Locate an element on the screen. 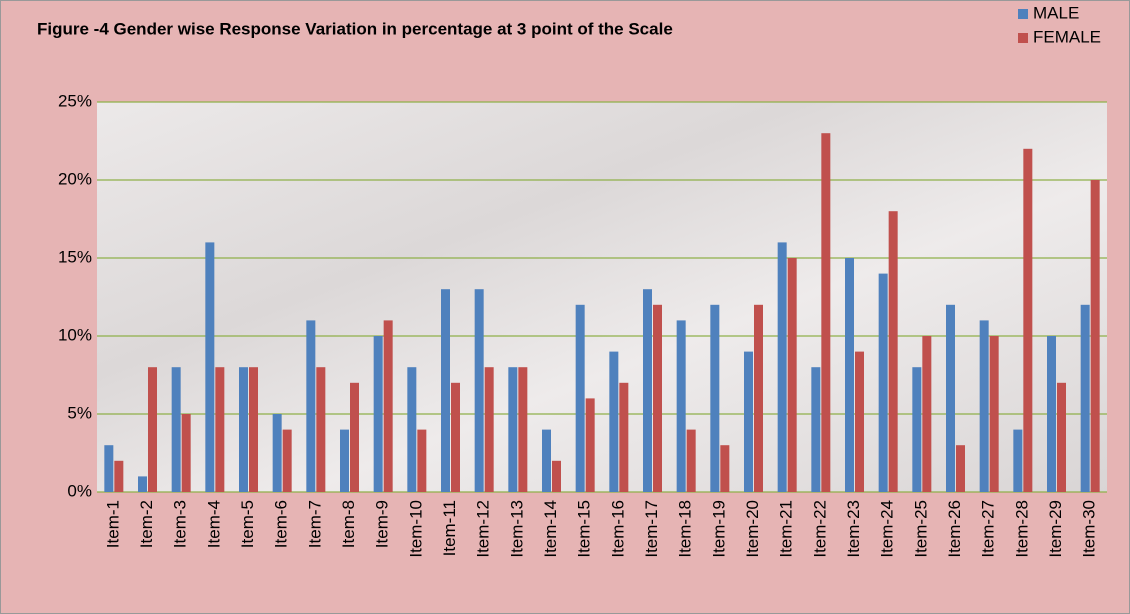  x-tick-label: Item-27 is located at coordinates (988, 529).